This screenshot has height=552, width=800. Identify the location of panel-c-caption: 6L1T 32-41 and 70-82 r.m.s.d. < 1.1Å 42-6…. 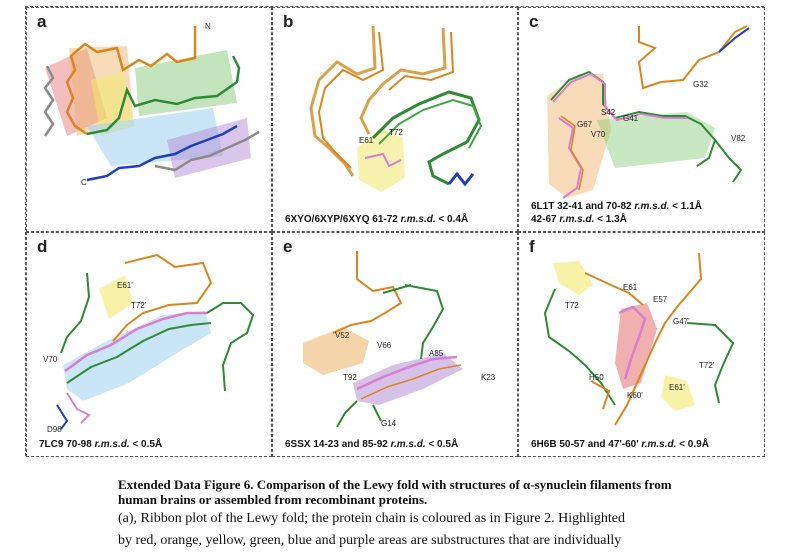
(616, 213).